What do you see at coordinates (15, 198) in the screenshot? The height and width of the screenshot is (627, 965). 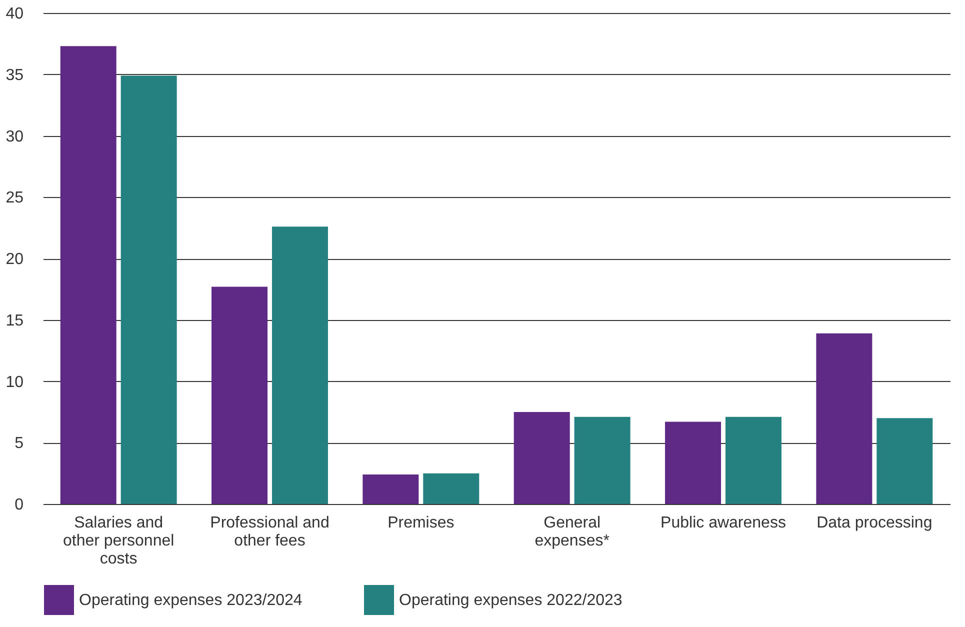 I see `y-tick-label: 25` at bounding box center [15, 198].